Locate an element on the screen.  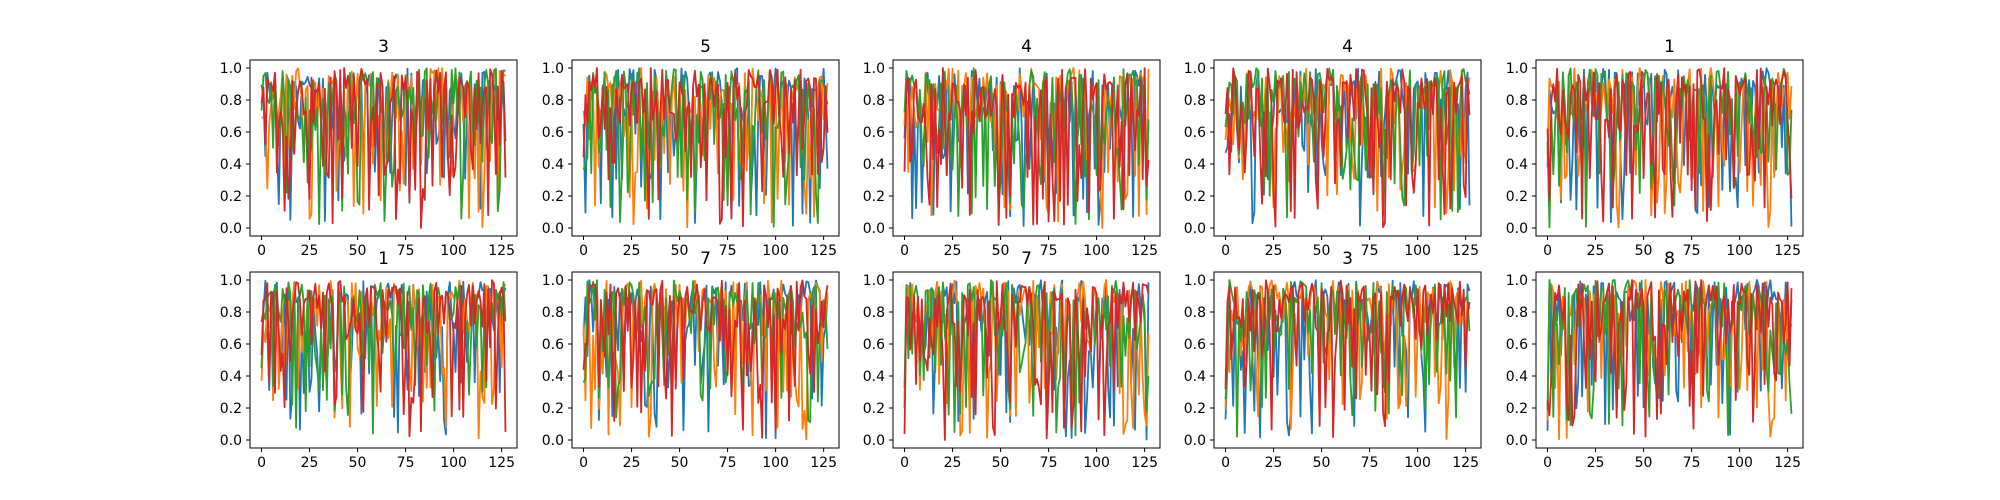
subplot-7: 0 25 50 75 100 125 0.0 0.2 0.4 0.6 0.8 1.0 7 is located at coordinates (691, 360).